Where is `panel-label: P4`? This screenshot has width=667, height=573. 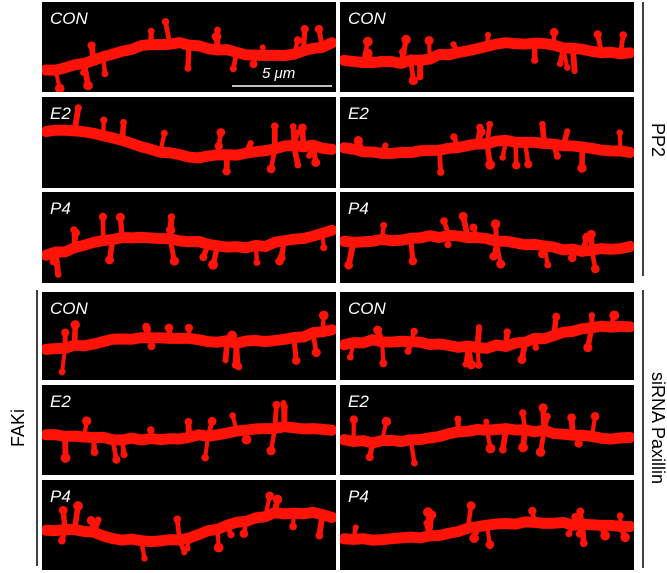 panel-label: P4 is located at coordinates (358, 496).